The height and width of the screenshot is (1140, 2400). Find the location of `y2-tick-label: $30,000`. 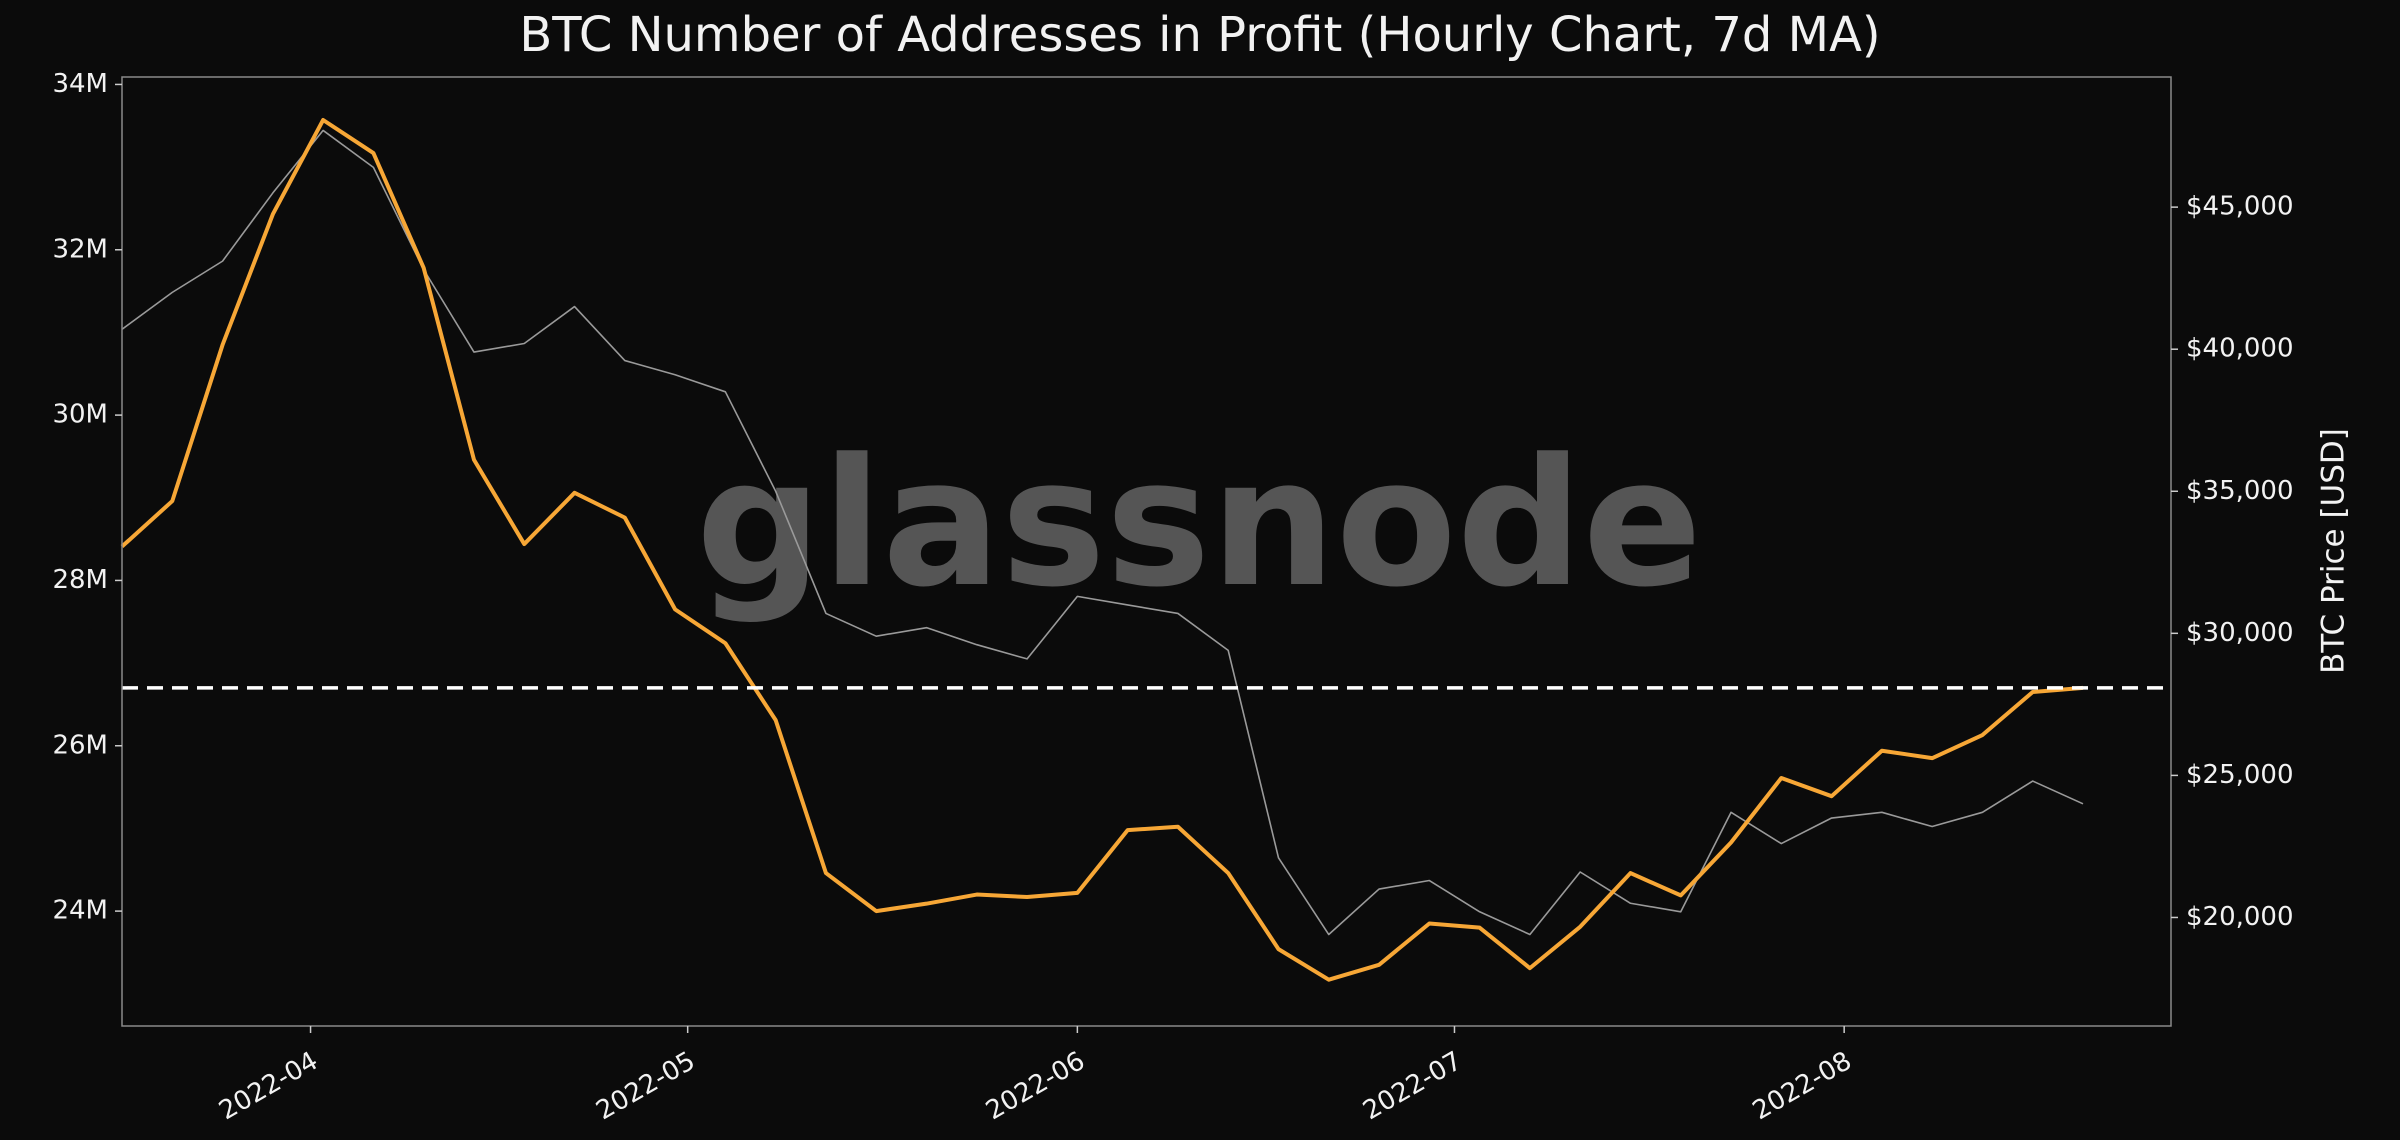

y2-tick-label: $30,000 is located at coordinates (2240, 633).